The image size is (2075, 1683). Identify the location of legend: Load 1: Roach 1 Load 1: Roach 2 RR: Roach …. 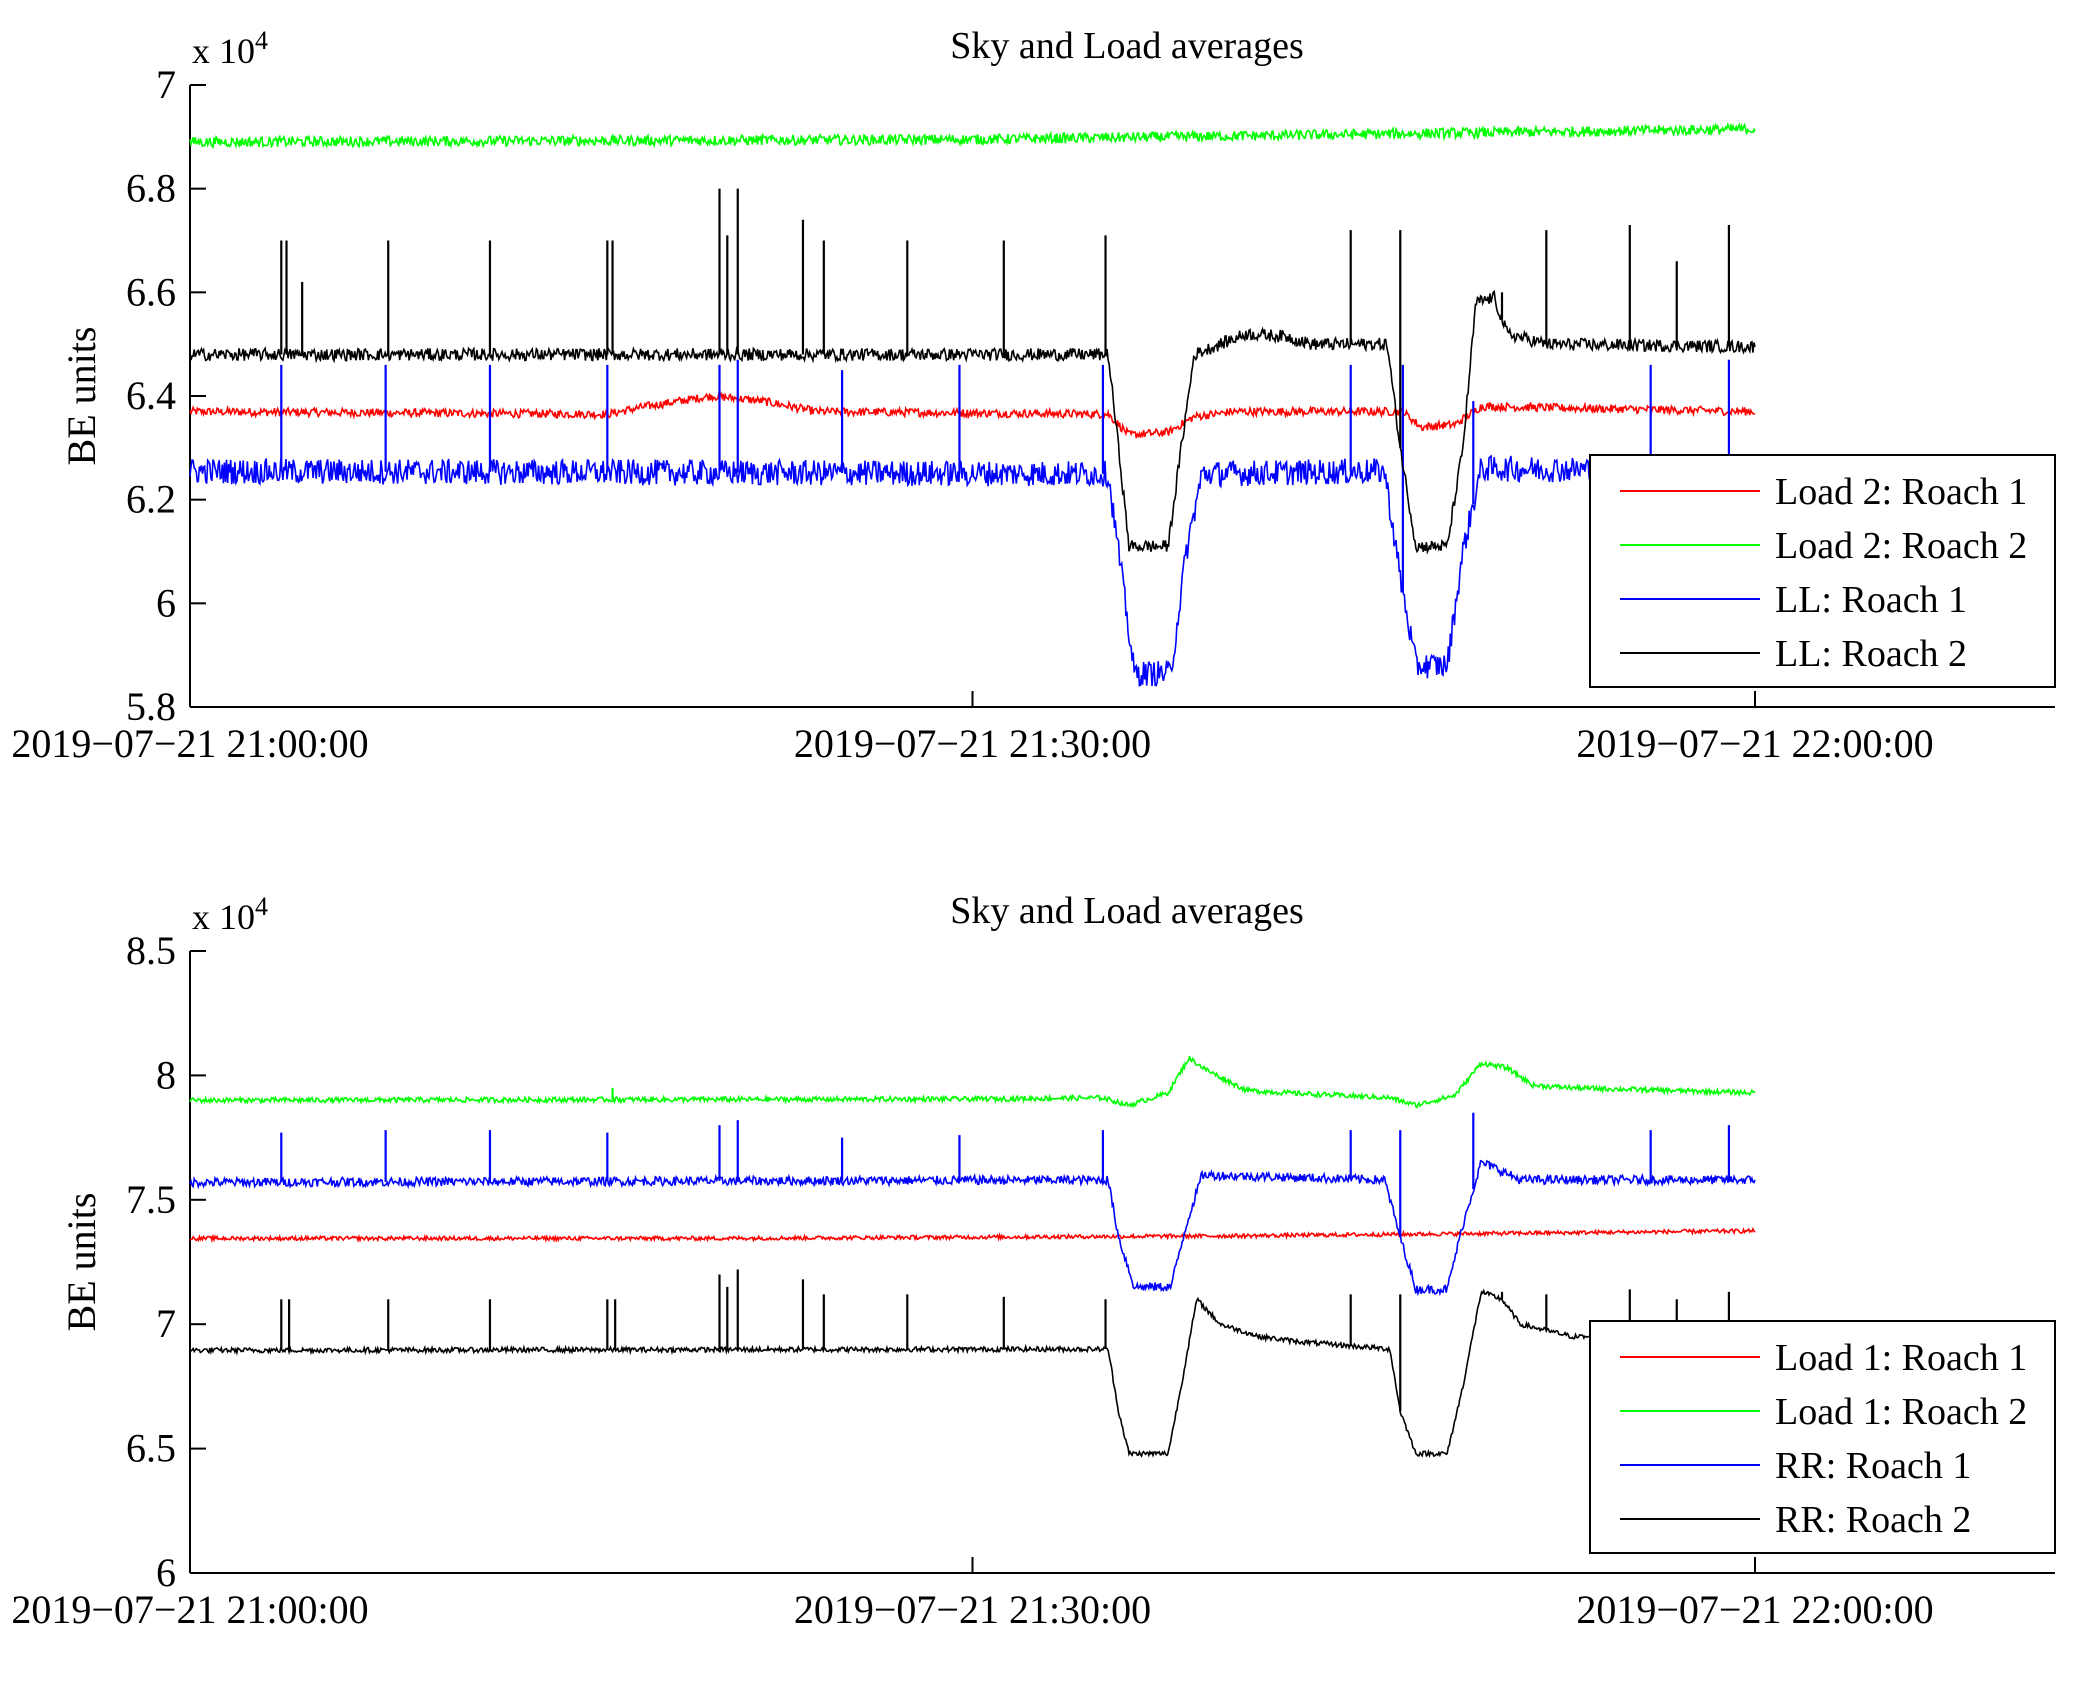
(1822, 1437).